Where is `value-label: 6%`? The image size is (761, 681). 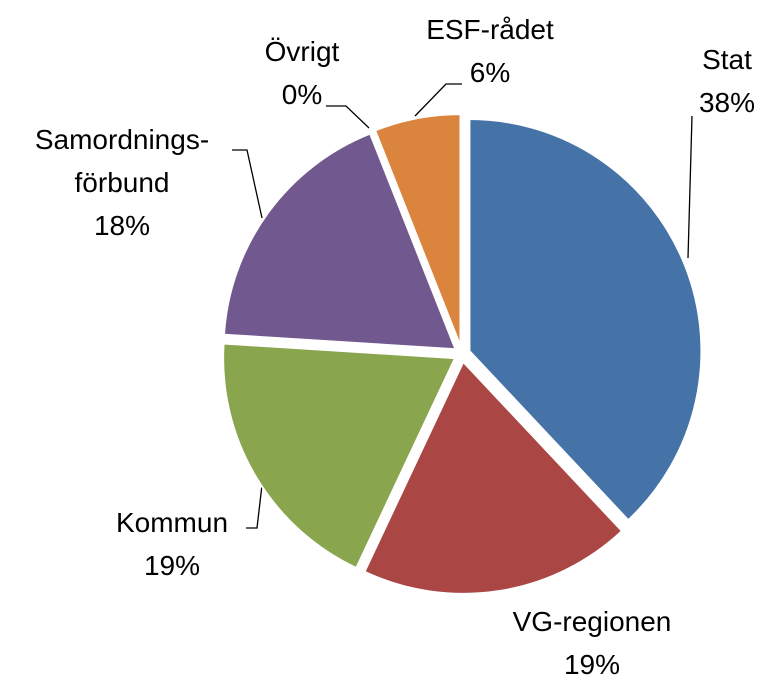
value-label: 6% is located at coordinates (490, 72).